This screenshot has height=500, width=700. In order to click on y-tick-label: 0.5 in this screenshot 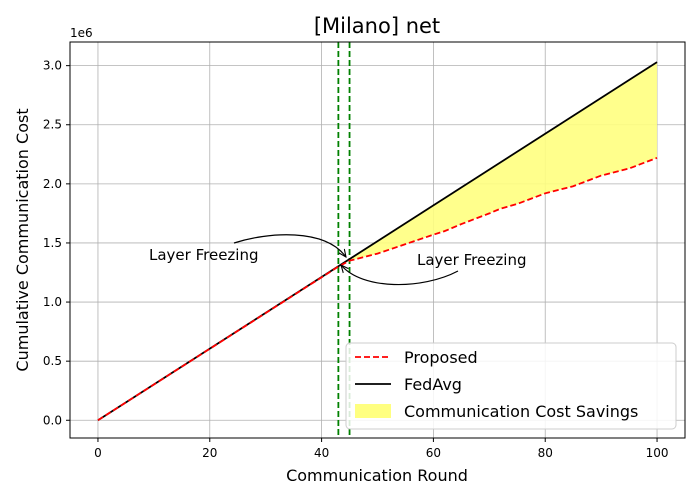, I will do `click(52, 361)`.